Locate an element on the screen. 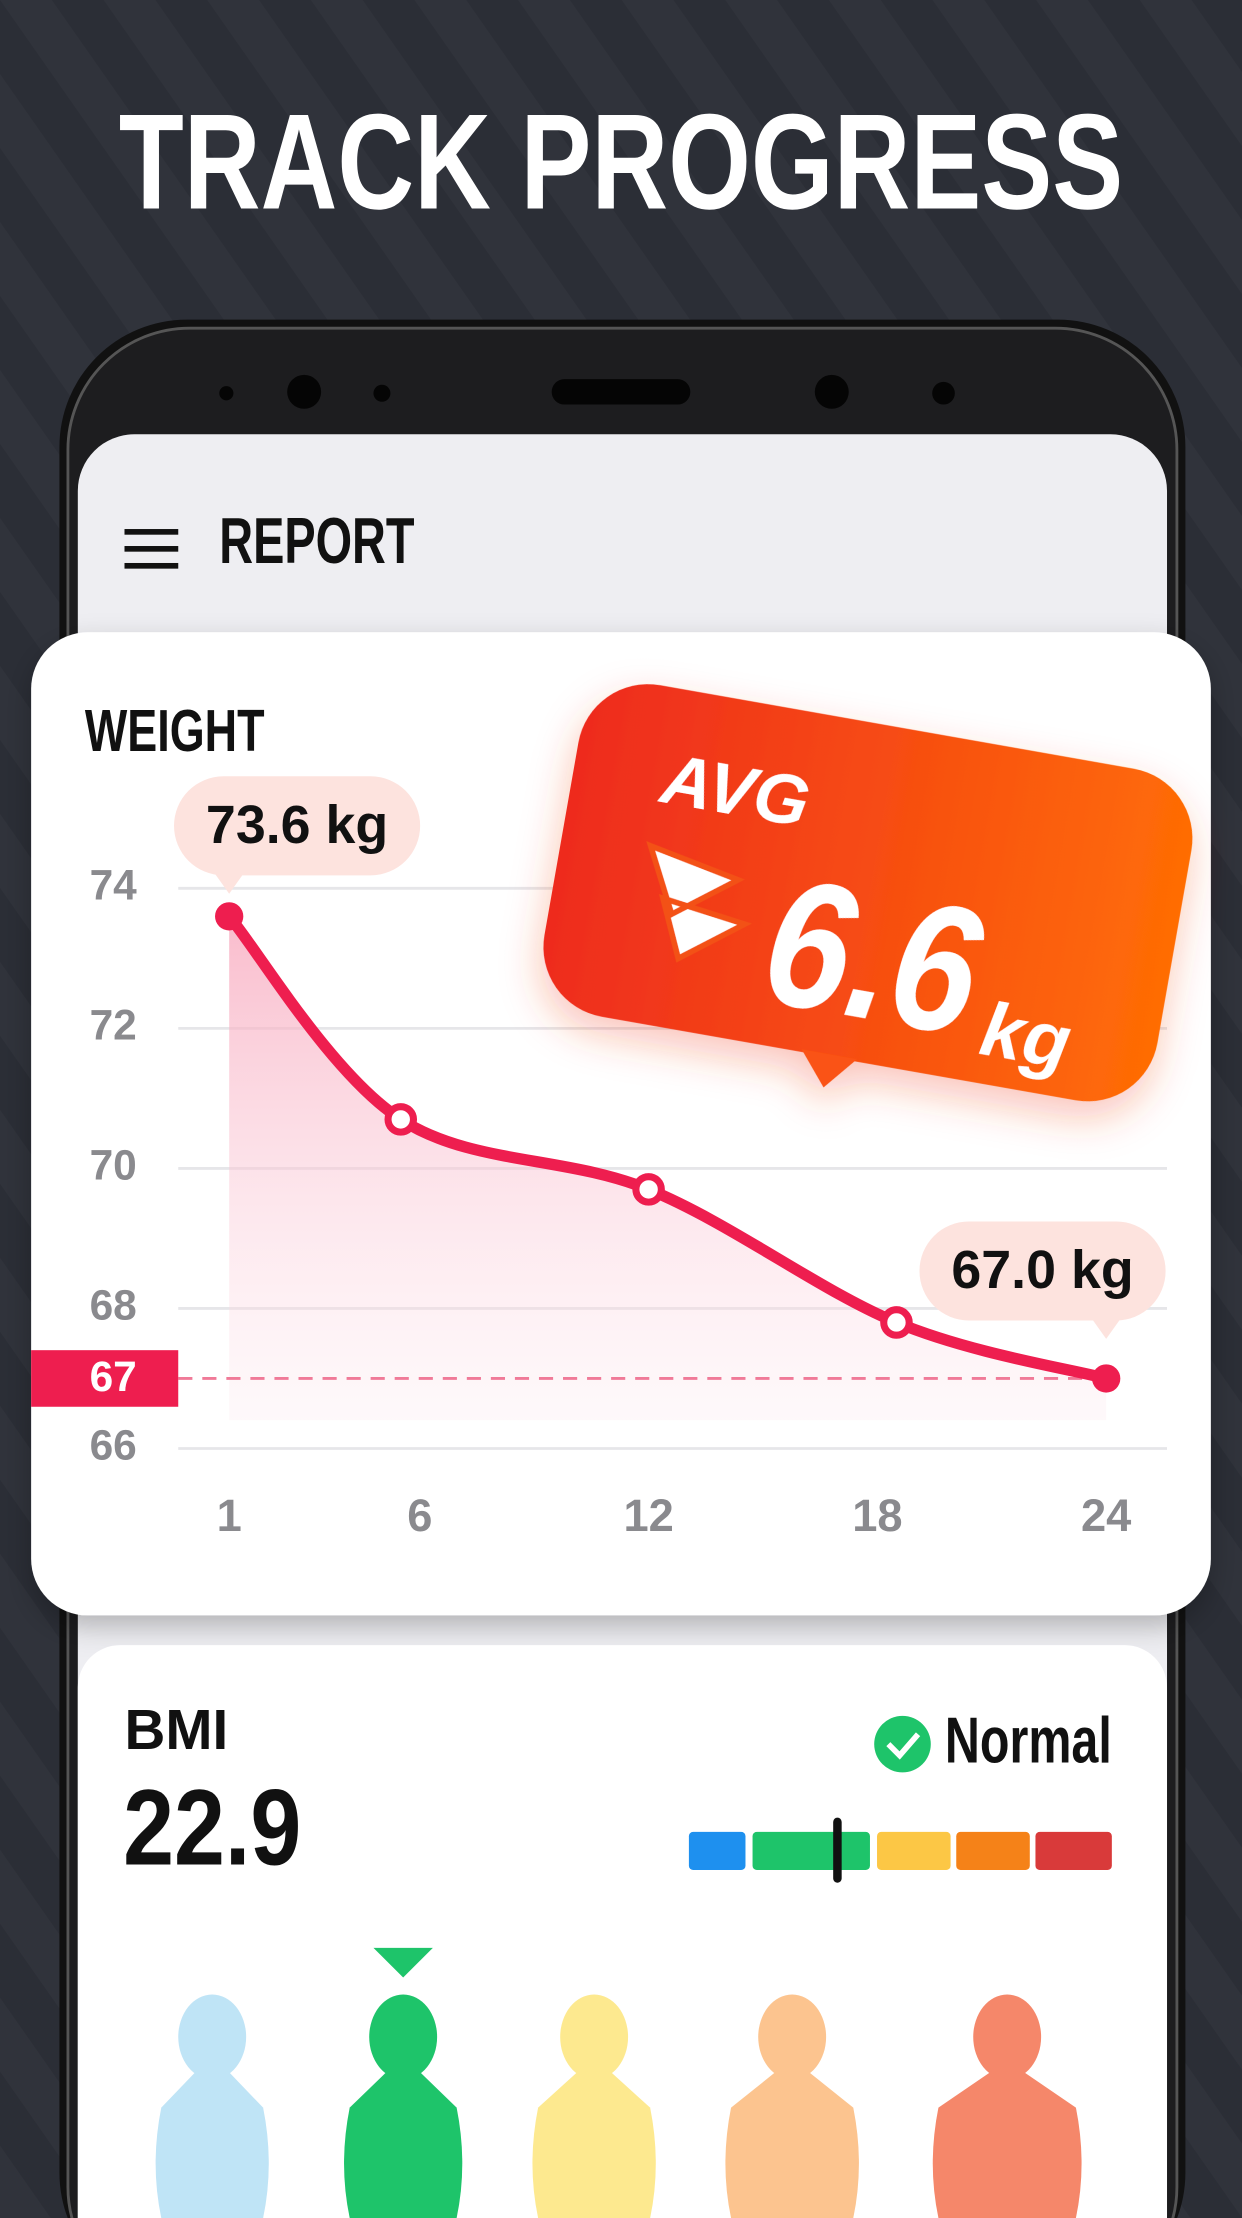 The image size is (1242, 2218). y-tick-label: 68 is located at coordinates (113, 1305).